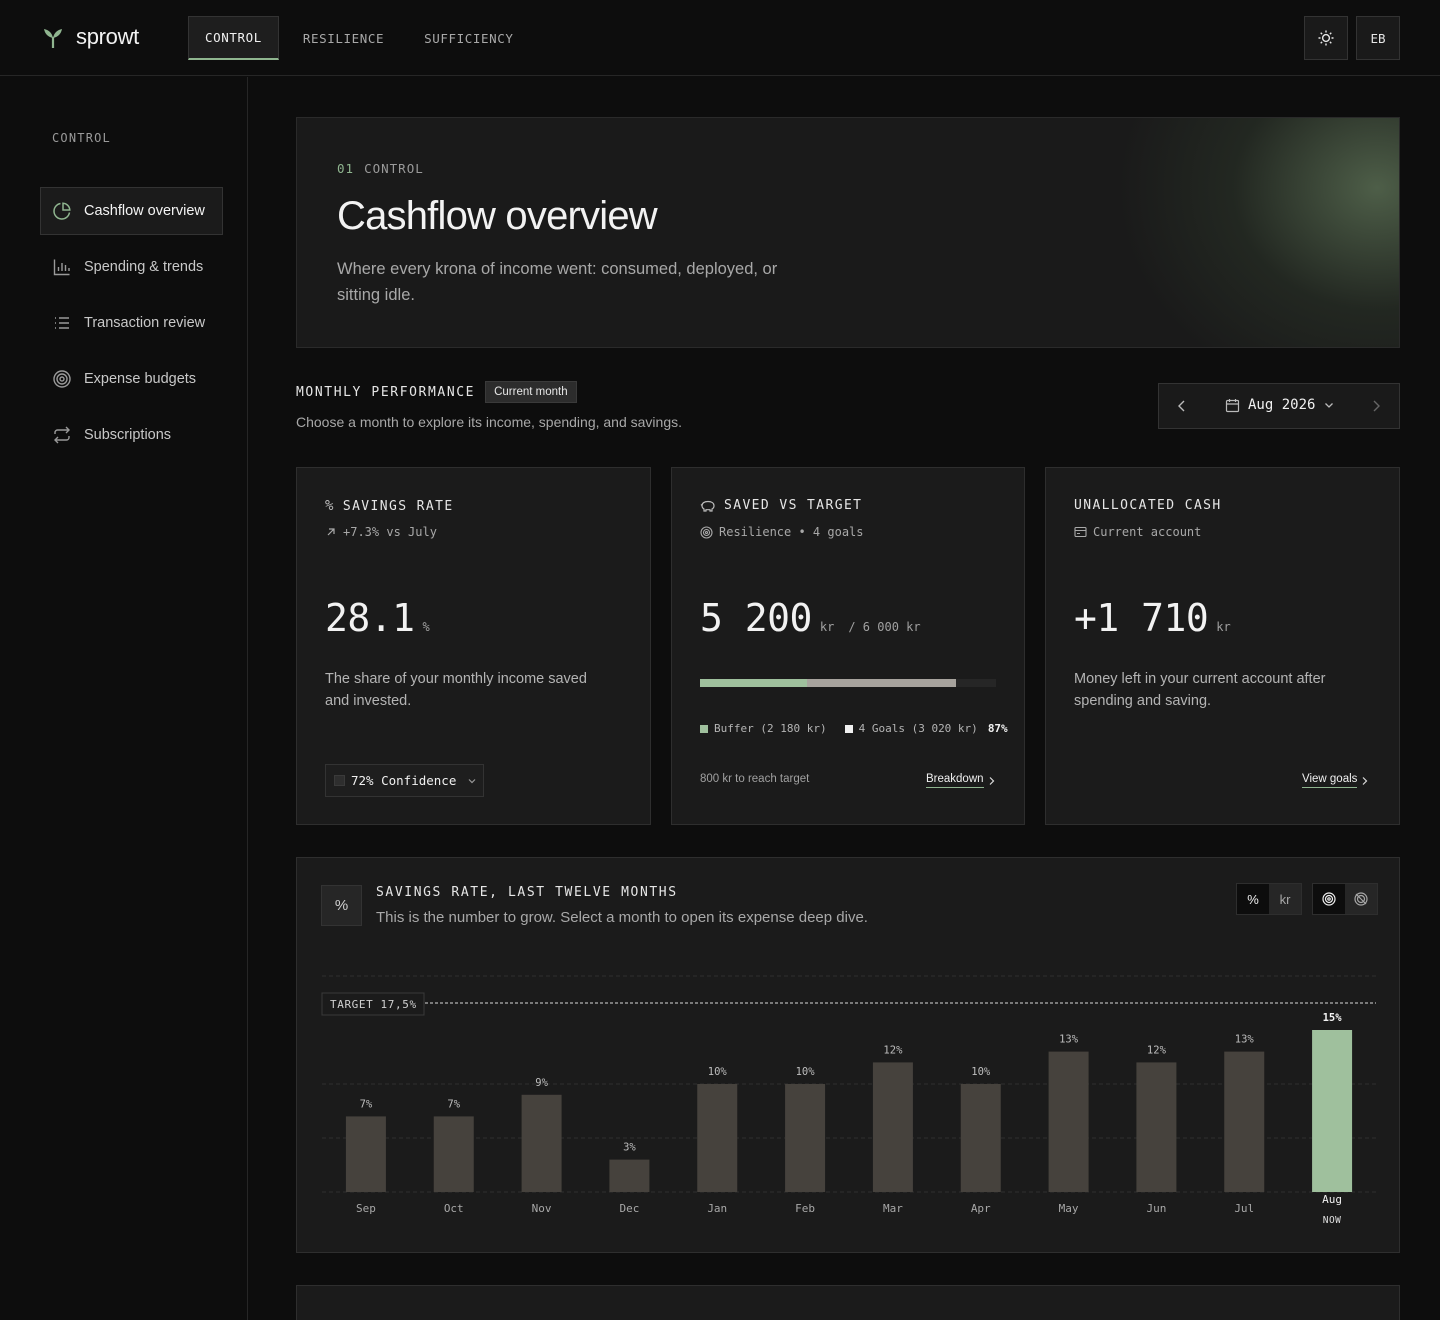  I want to click on list-icon, so click(62, 323).